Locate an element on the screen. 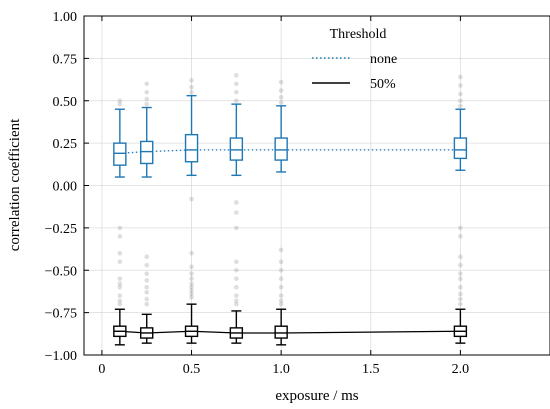 This screenshot has height=409, width=550. legend-label-50: 50% is located at coordinates (383, 84).